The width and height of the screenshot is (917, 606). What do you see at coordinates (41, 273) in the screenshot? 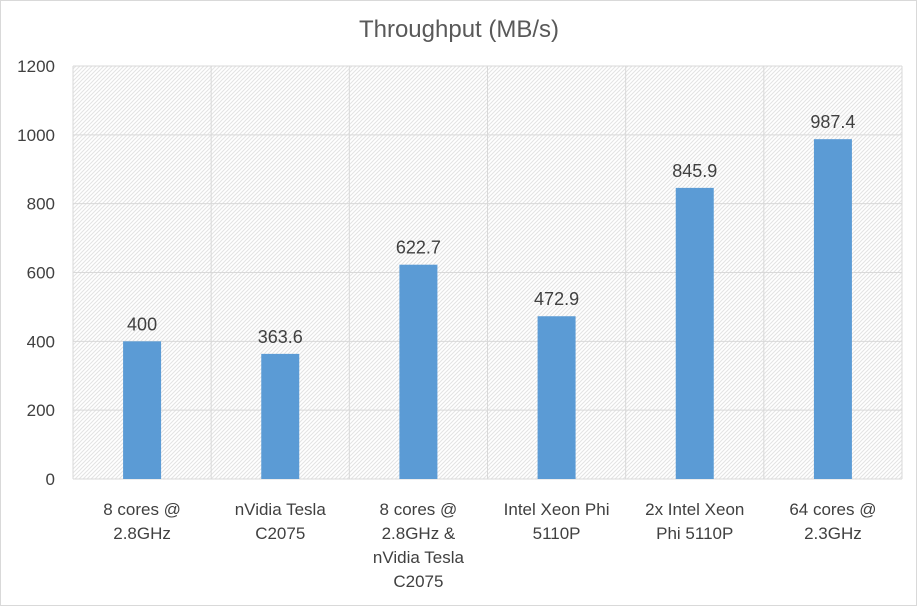
I see `y-tick-label: 600` at bounding box center [41, 273].